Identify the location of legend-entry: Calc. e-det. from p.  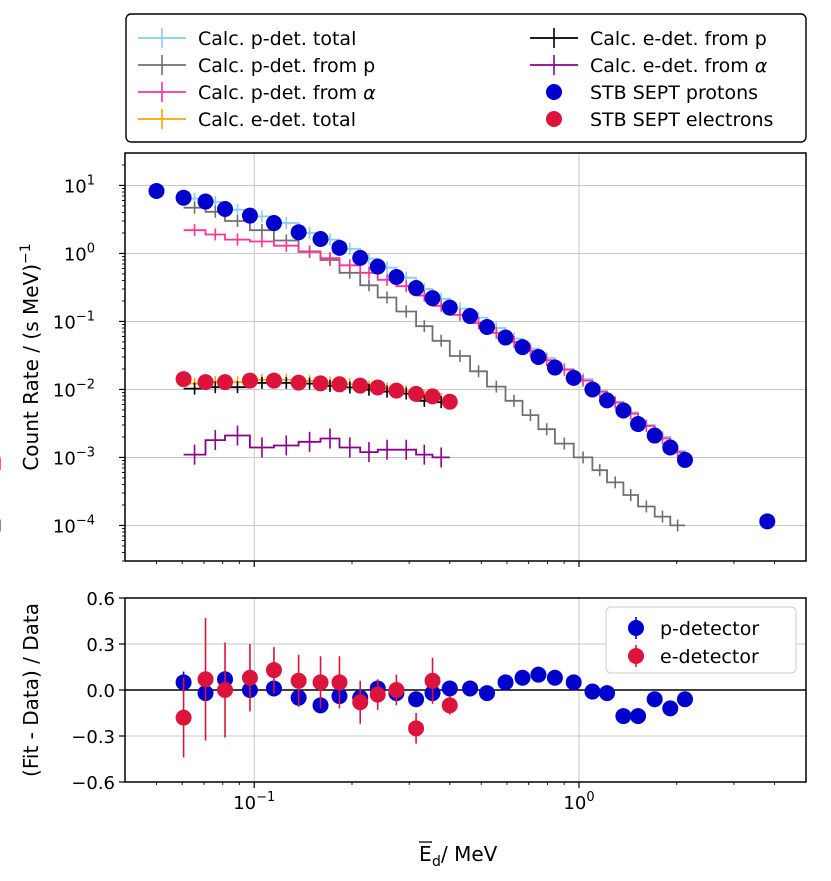
(648, 39).